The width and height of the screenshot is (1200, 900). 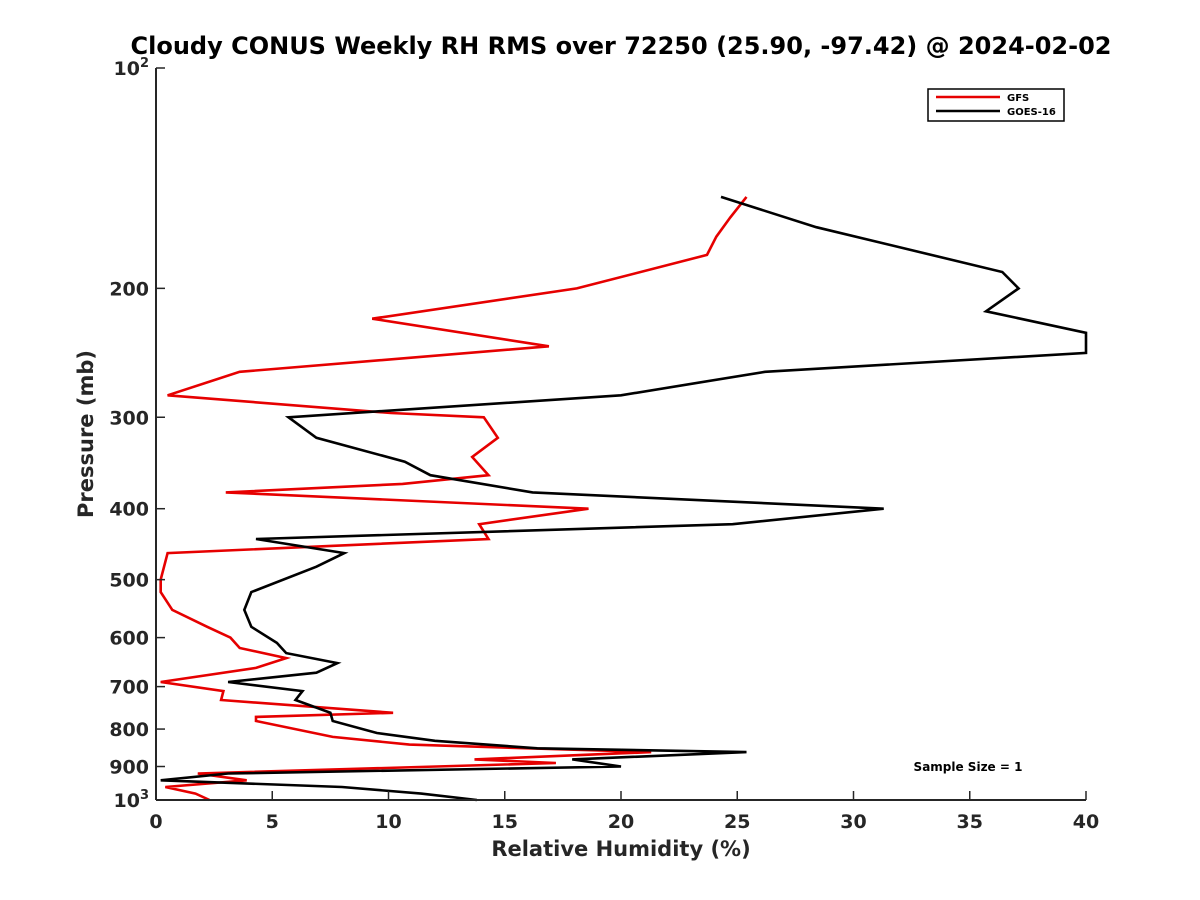 What do you see at coordinates (621, 822) in the screenshot?
I see `x-tick-label: 20` at bounding box center [621, 822].